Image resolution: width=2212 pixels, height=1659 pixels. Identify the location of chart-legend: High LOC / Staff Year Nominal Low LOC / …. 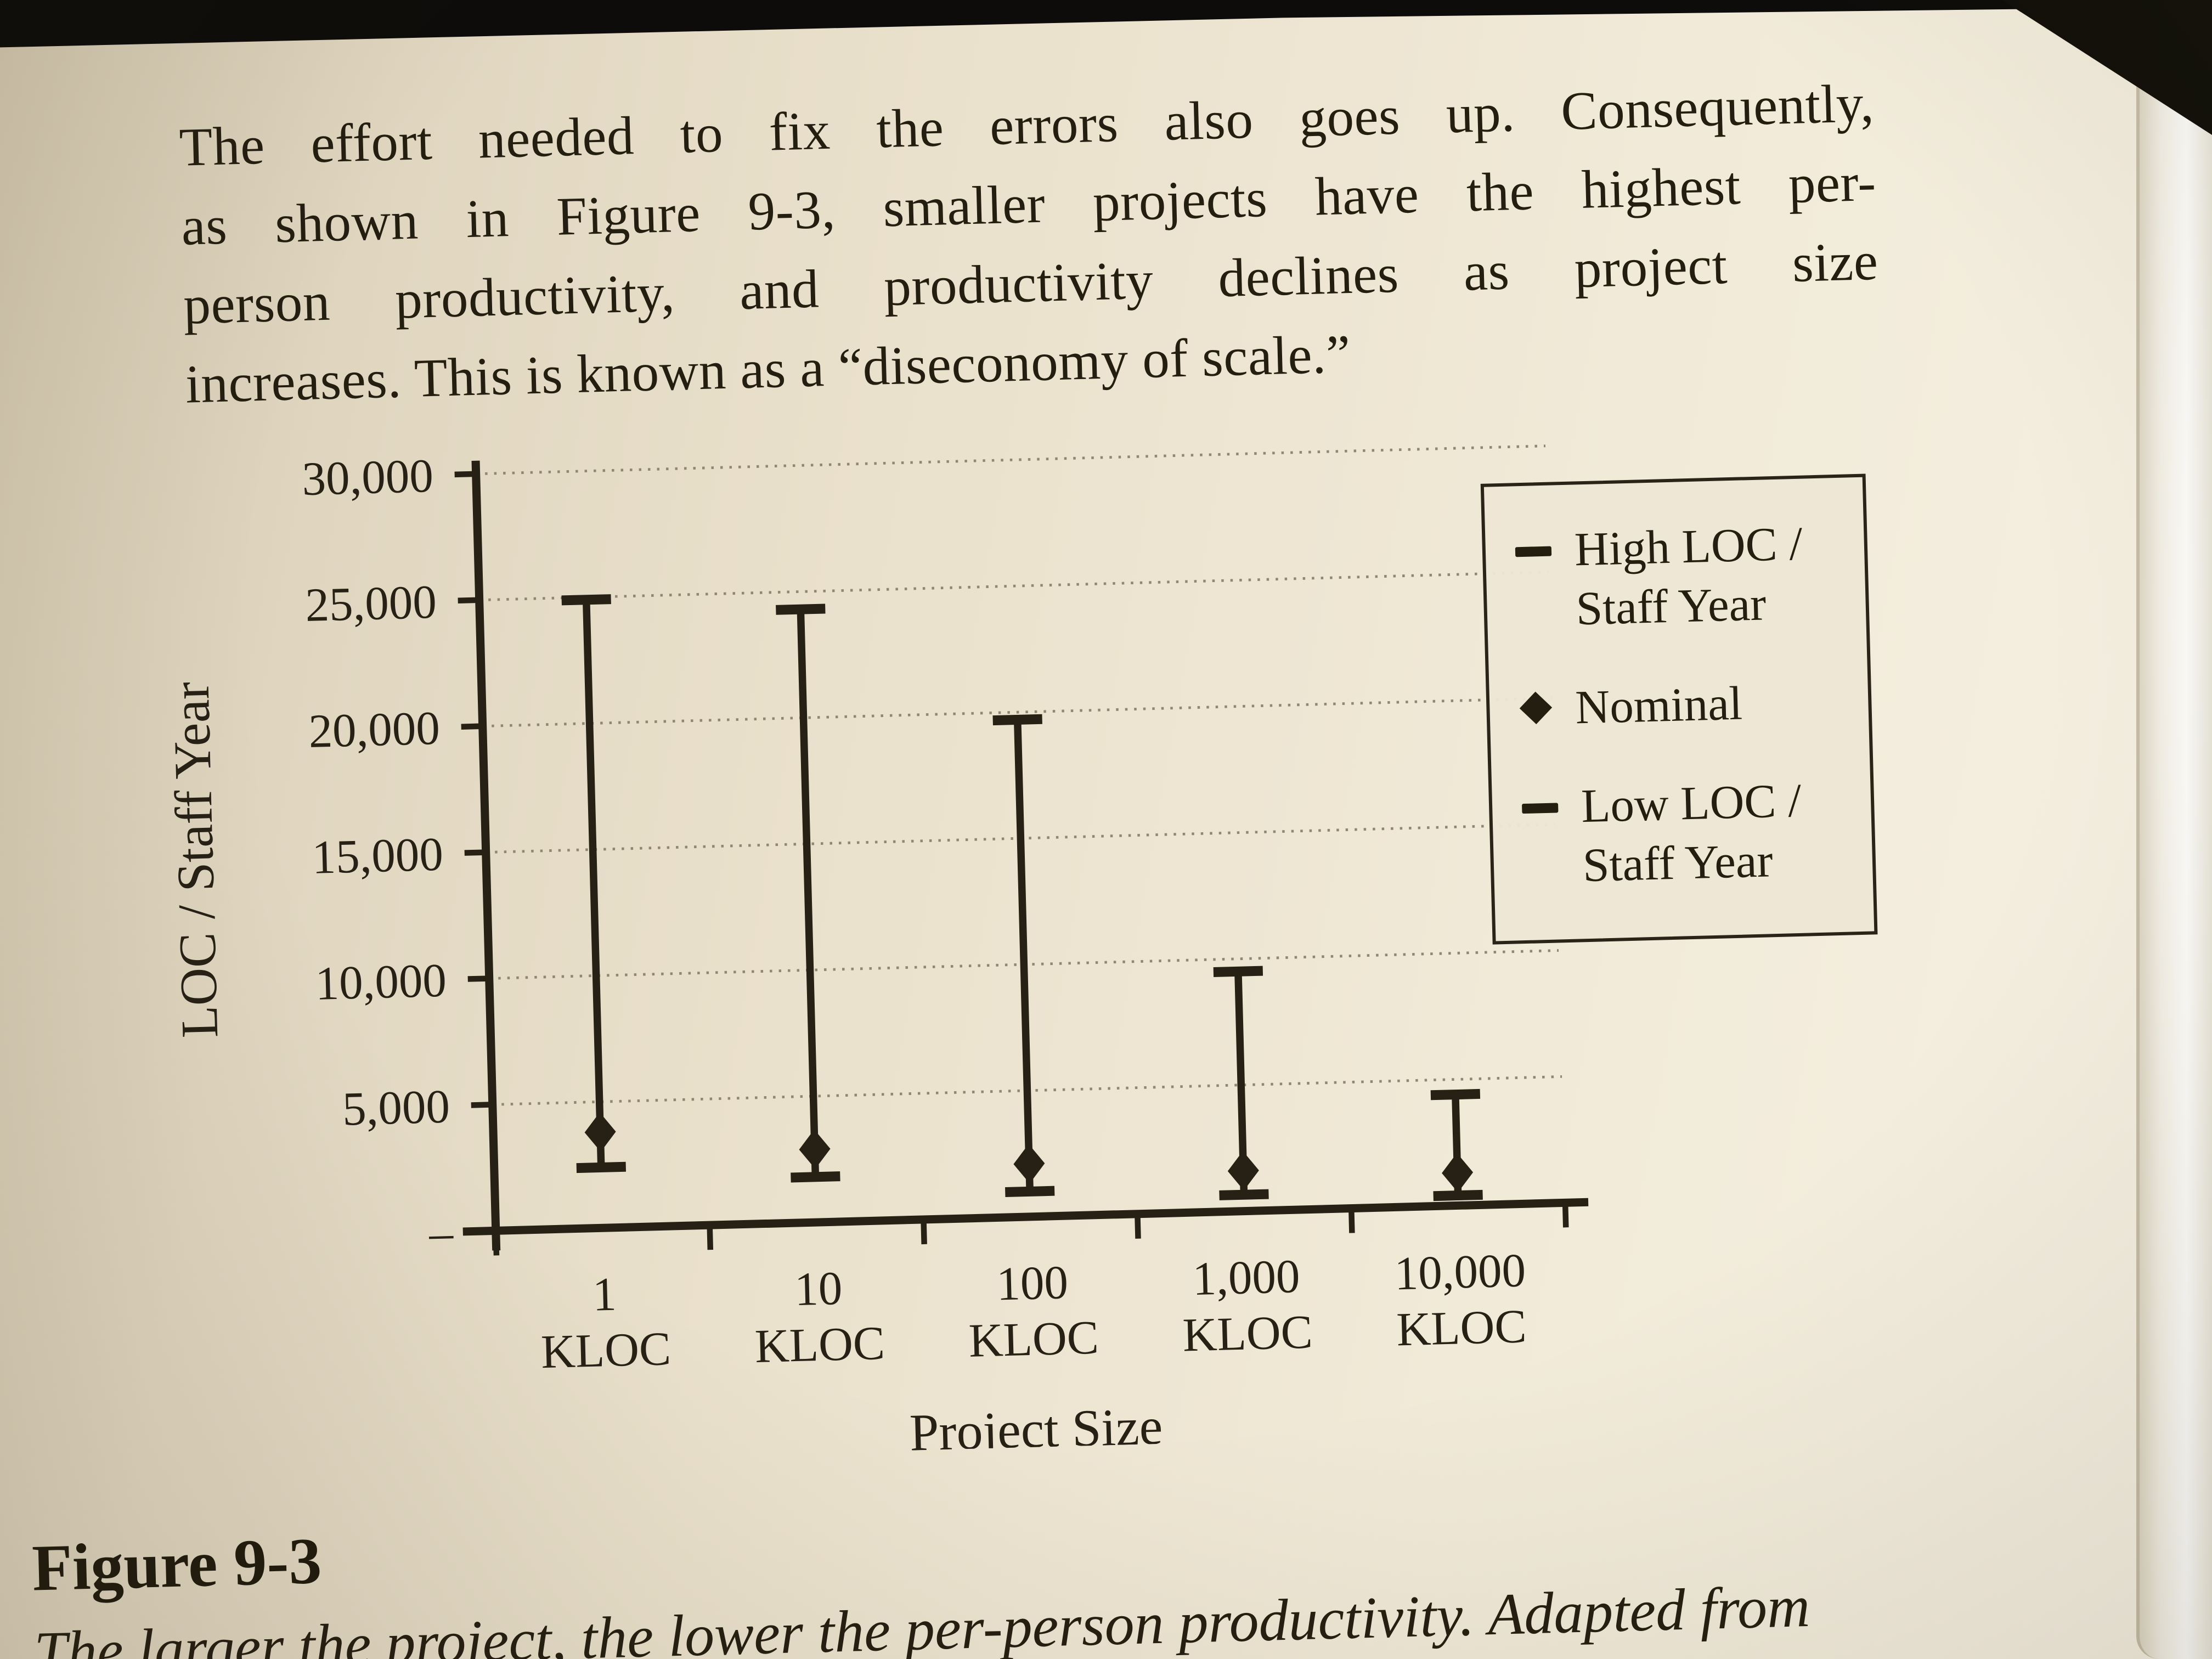
(1679, 709).